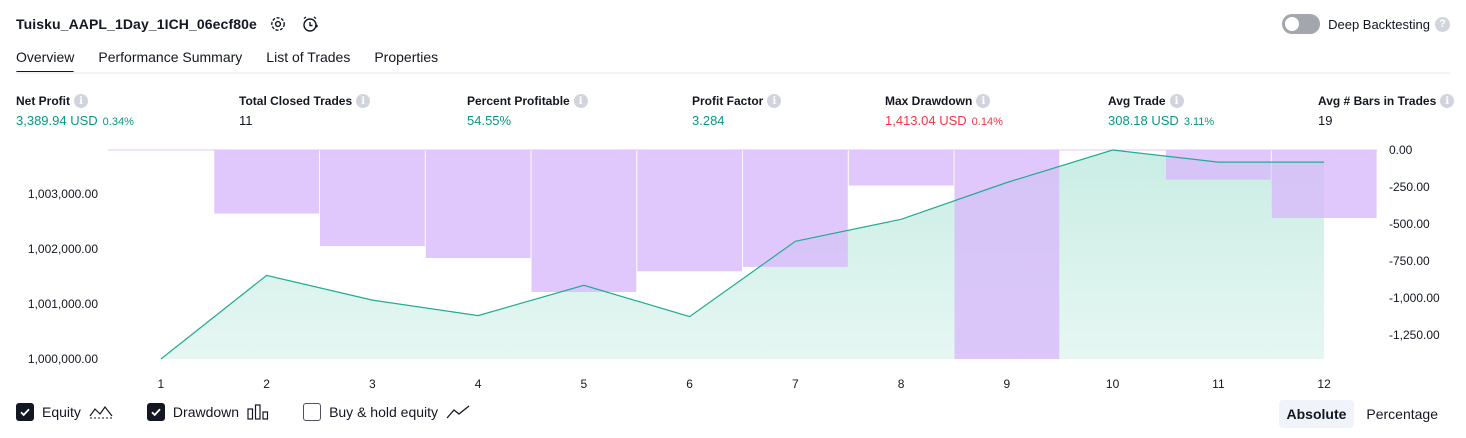 The image size is (1466, 438). What do you see at coordinates (458, 412) in the screenshot?
I see `buy-hold-line-icon` at bounding box center [458, 412].